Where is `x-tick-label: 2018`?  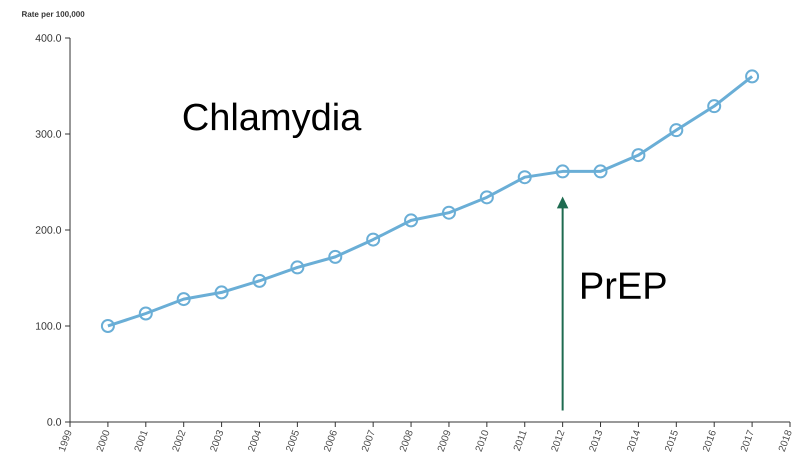
x-tick-label: 2018 is located at coordinates (785, 441).